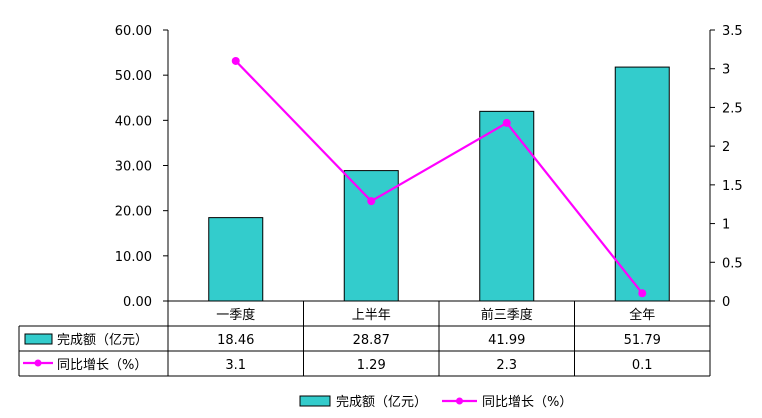 The height and width of the screenshot is (418, 762). What do you see at coordinates (726, 302) in the screenshot?
I see `right-tick-label: 0` at bounding box center [726, 302].